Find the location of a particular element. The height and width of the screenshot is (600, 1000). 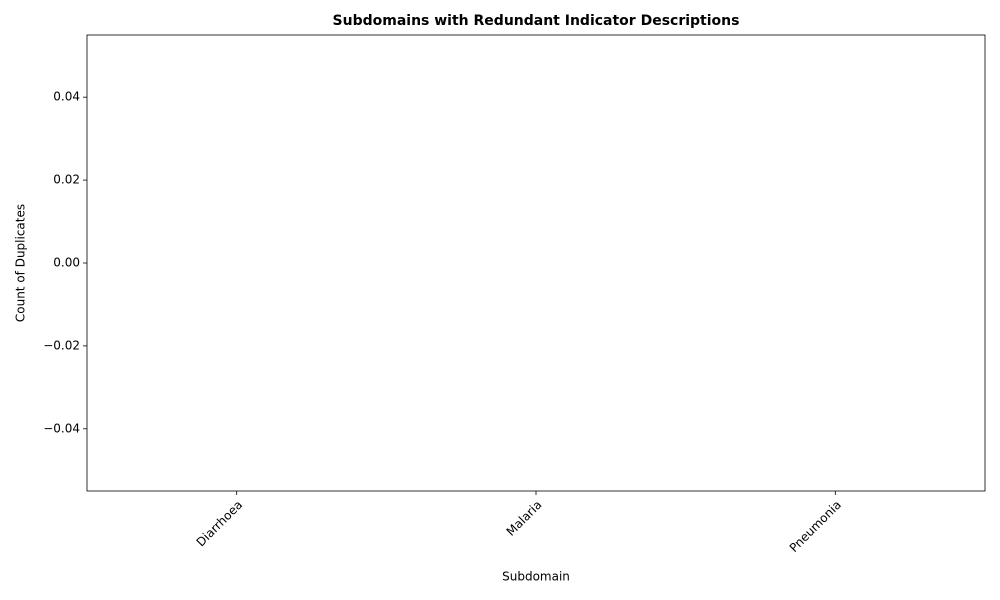

y-tick-label: −0.02 is located at coordinates (61, 345).